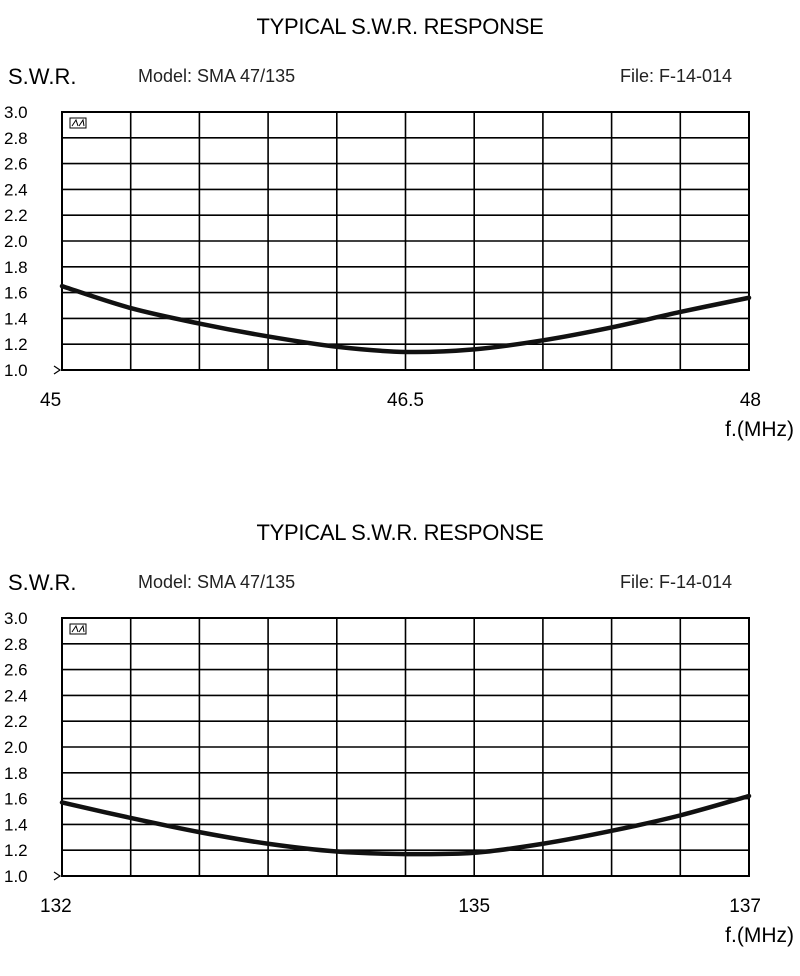 Image resolution: width=800 pixels, height=976 pixels. I want to click on x-tick-label: 48, so click(750, 400).